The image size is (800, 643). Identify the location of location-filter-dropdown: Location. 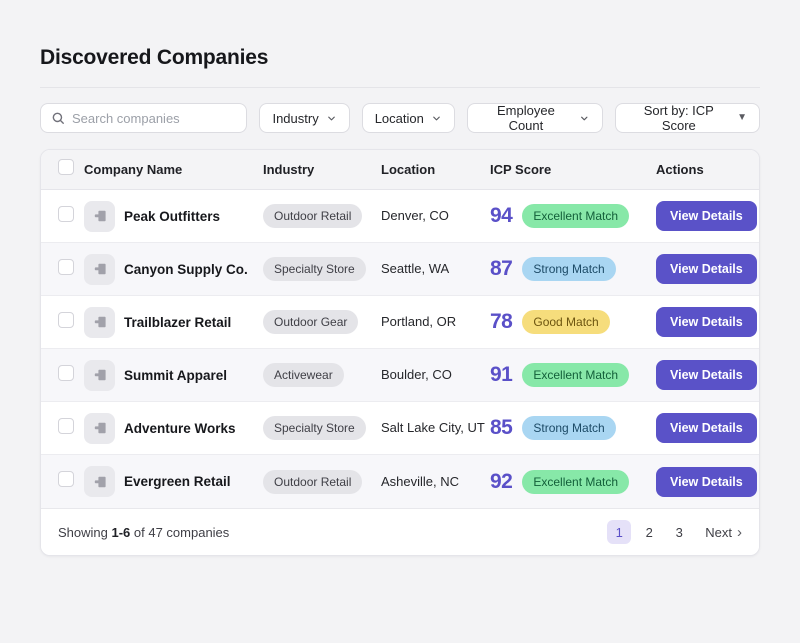
(408, 118).